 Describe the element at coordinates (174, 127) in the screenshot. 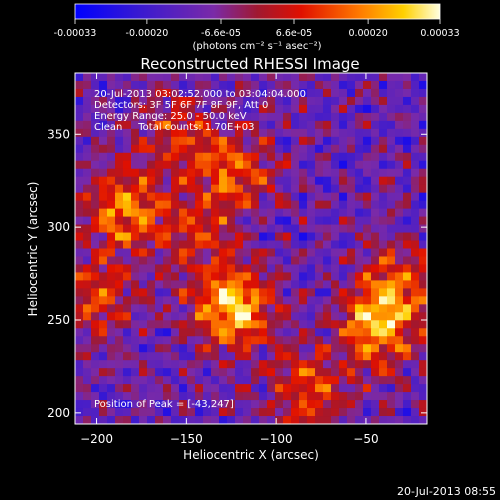

I see `info-line-clean: Clean Total counts: 1.70E+03` at that location.